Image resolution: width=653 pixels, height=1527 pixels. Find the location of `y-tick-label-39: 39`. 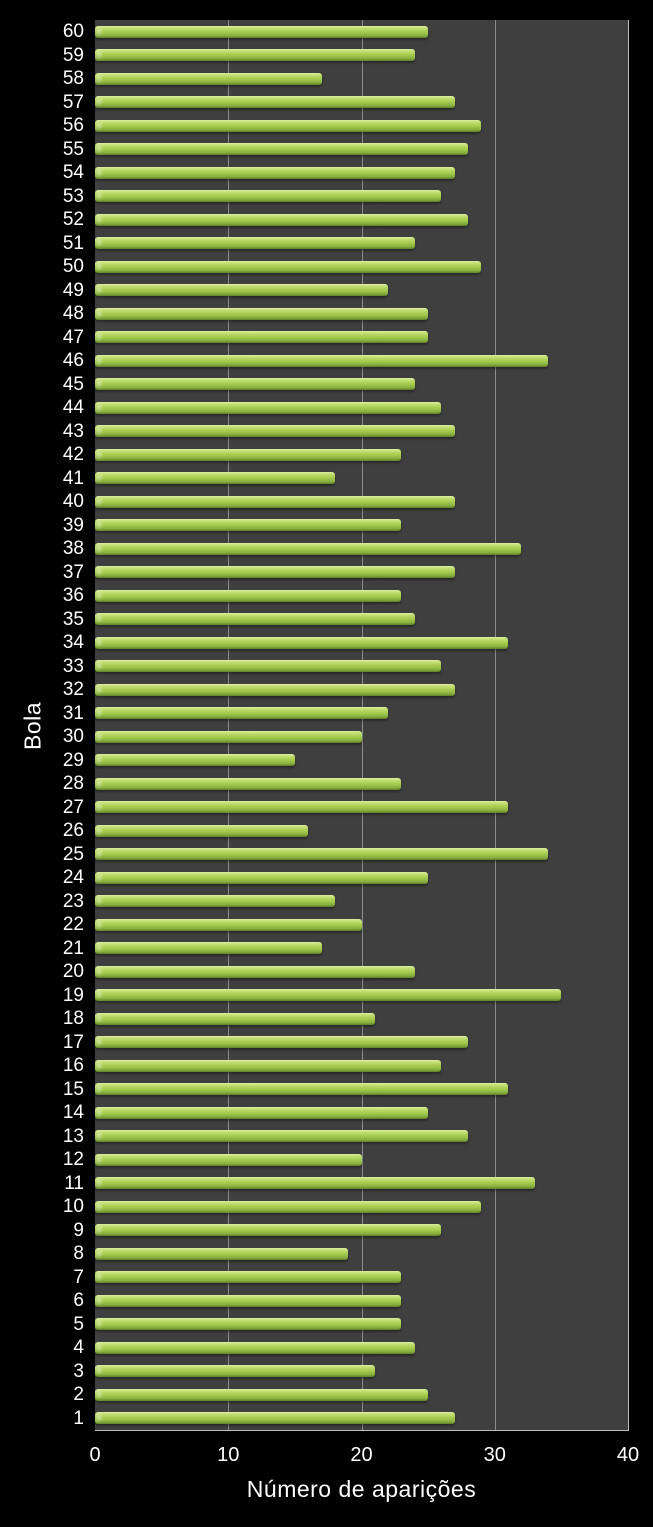

y-tick-label-39: 39 is located at coordinates (73, 525).